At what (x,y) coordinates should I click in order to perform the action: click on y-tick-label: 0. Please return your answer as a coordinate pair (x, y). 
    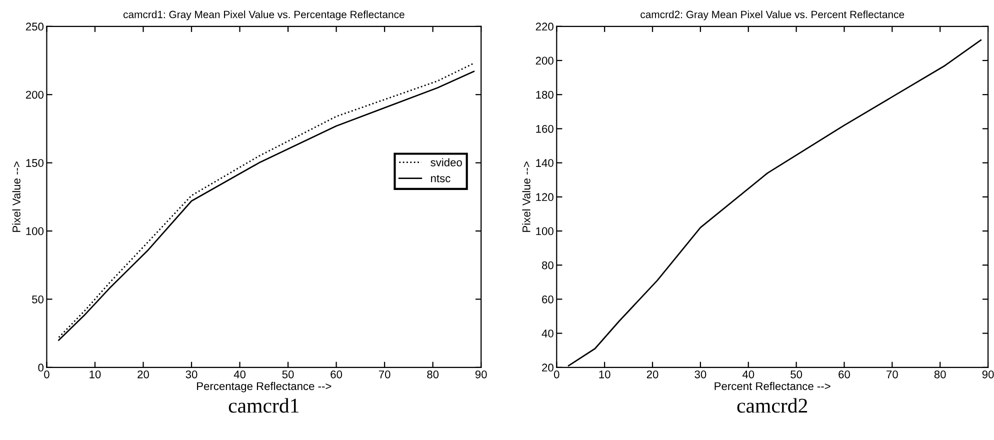
    Looking at the image, I should click on (41, 368).